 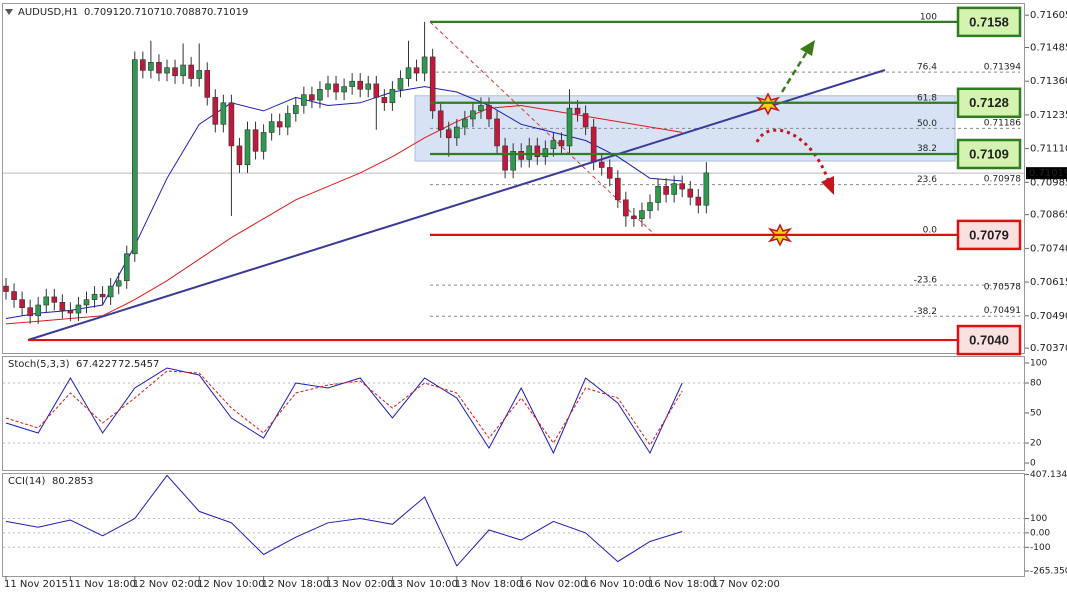 What do you see at coordinates (1038, 364) in the screenshot?
I see `y-tick-label: 100` at bounding box center [1038, 364].